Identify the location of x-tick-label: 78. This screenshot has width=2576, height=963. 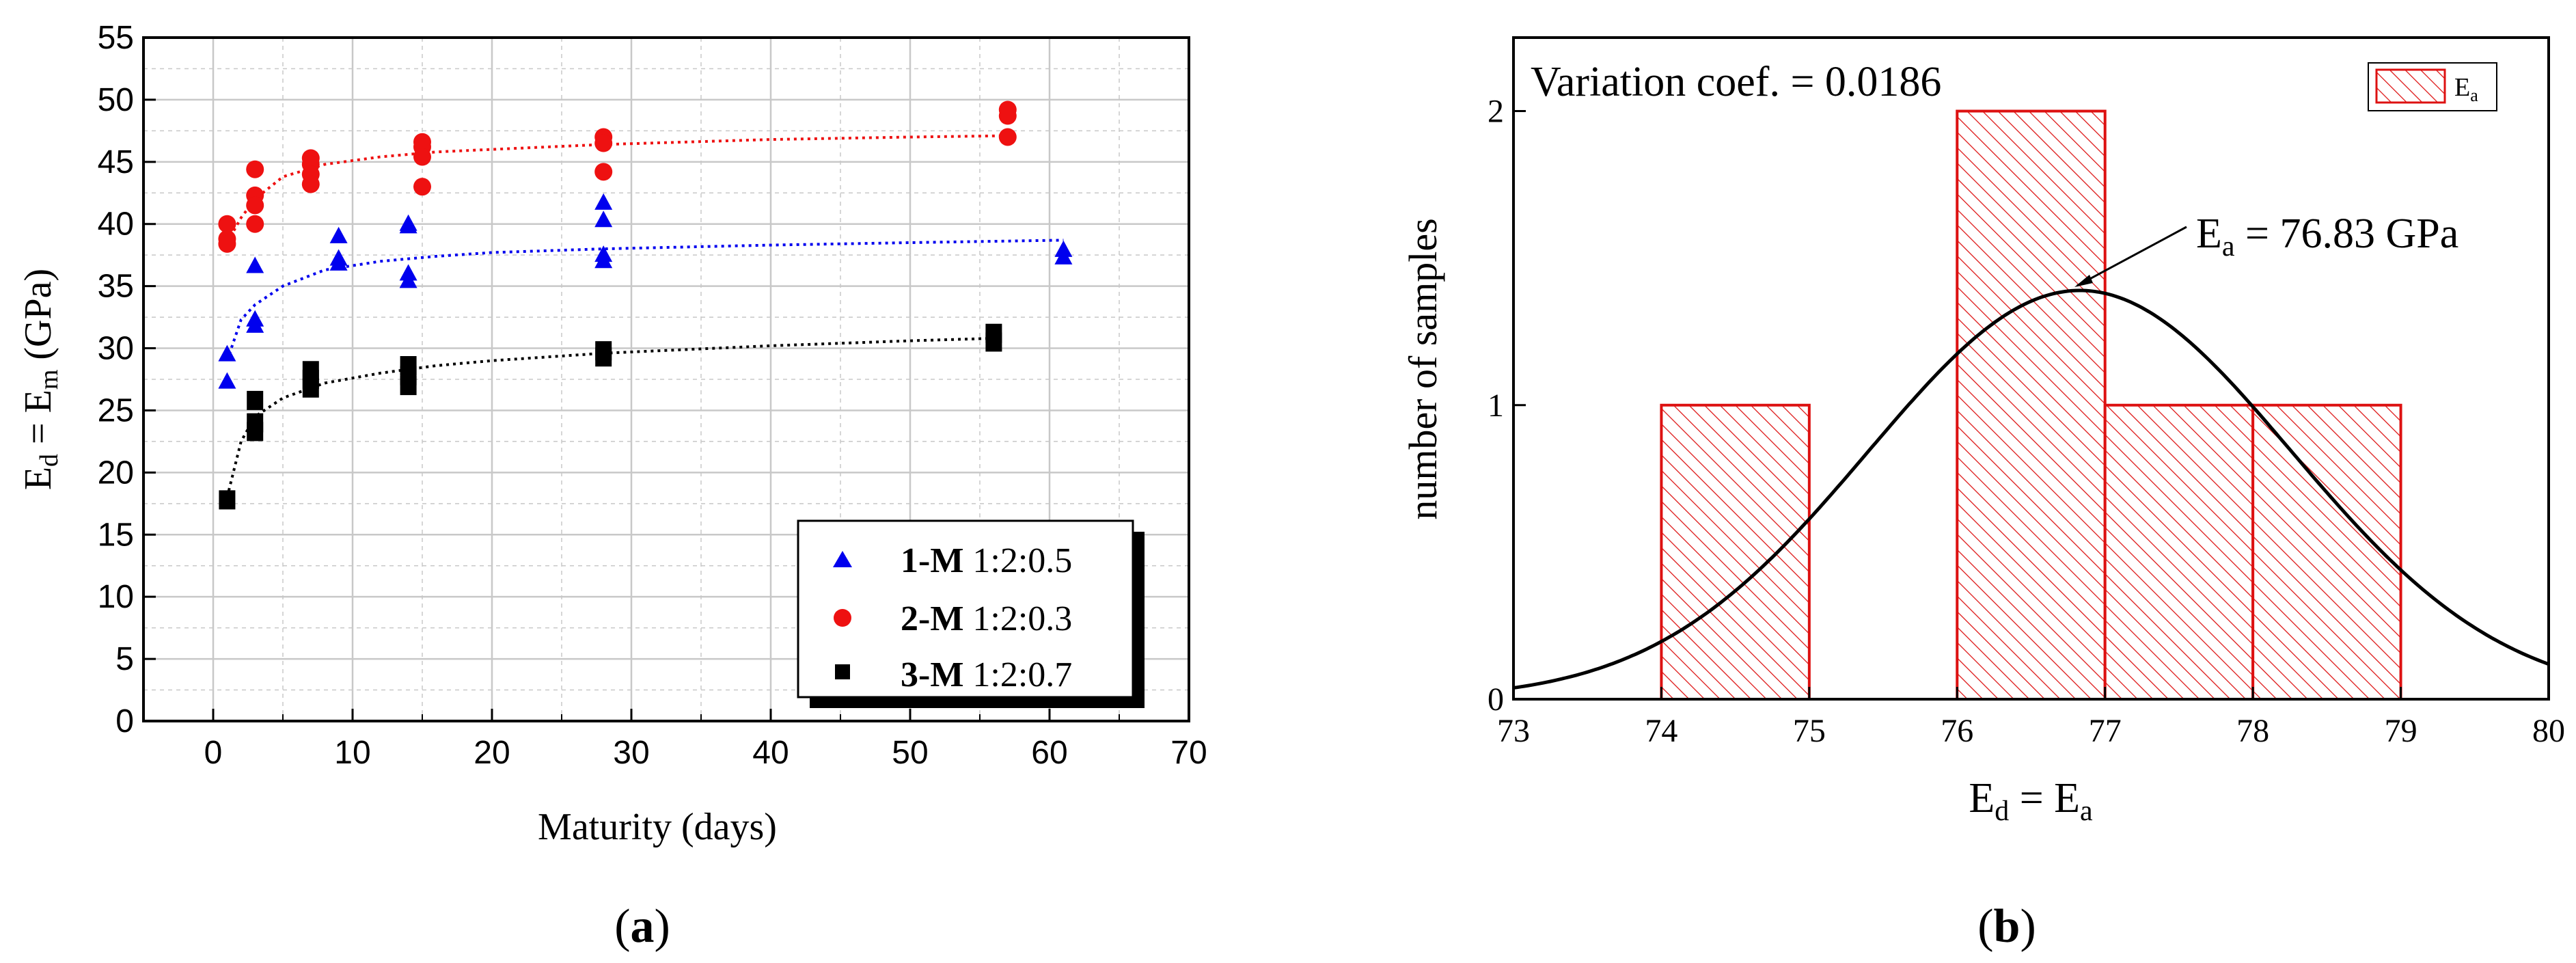
(2252, 731).